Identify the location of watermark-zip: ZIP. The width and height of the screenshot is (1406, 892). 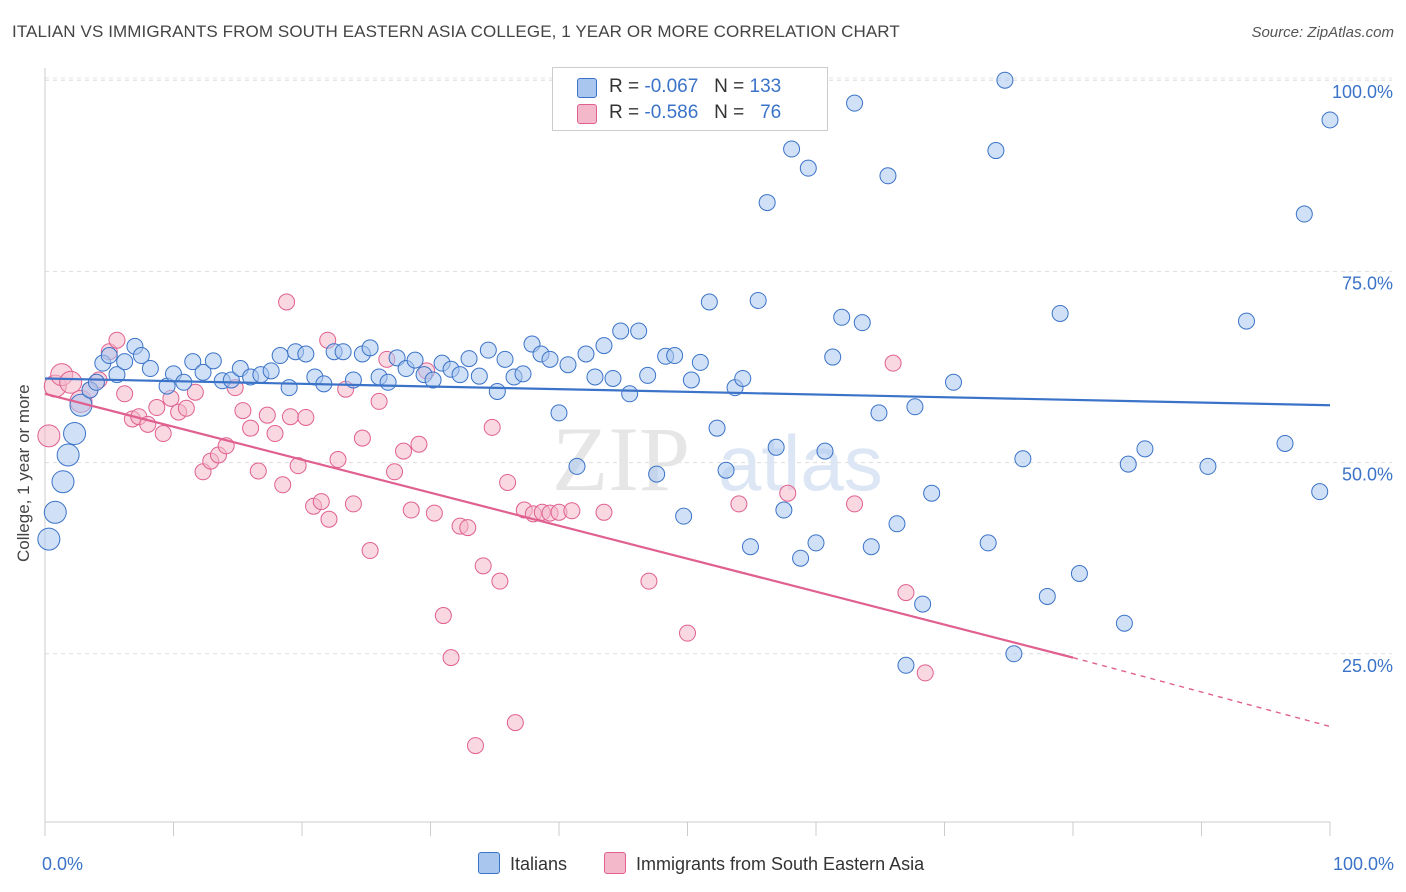
(621, 459).